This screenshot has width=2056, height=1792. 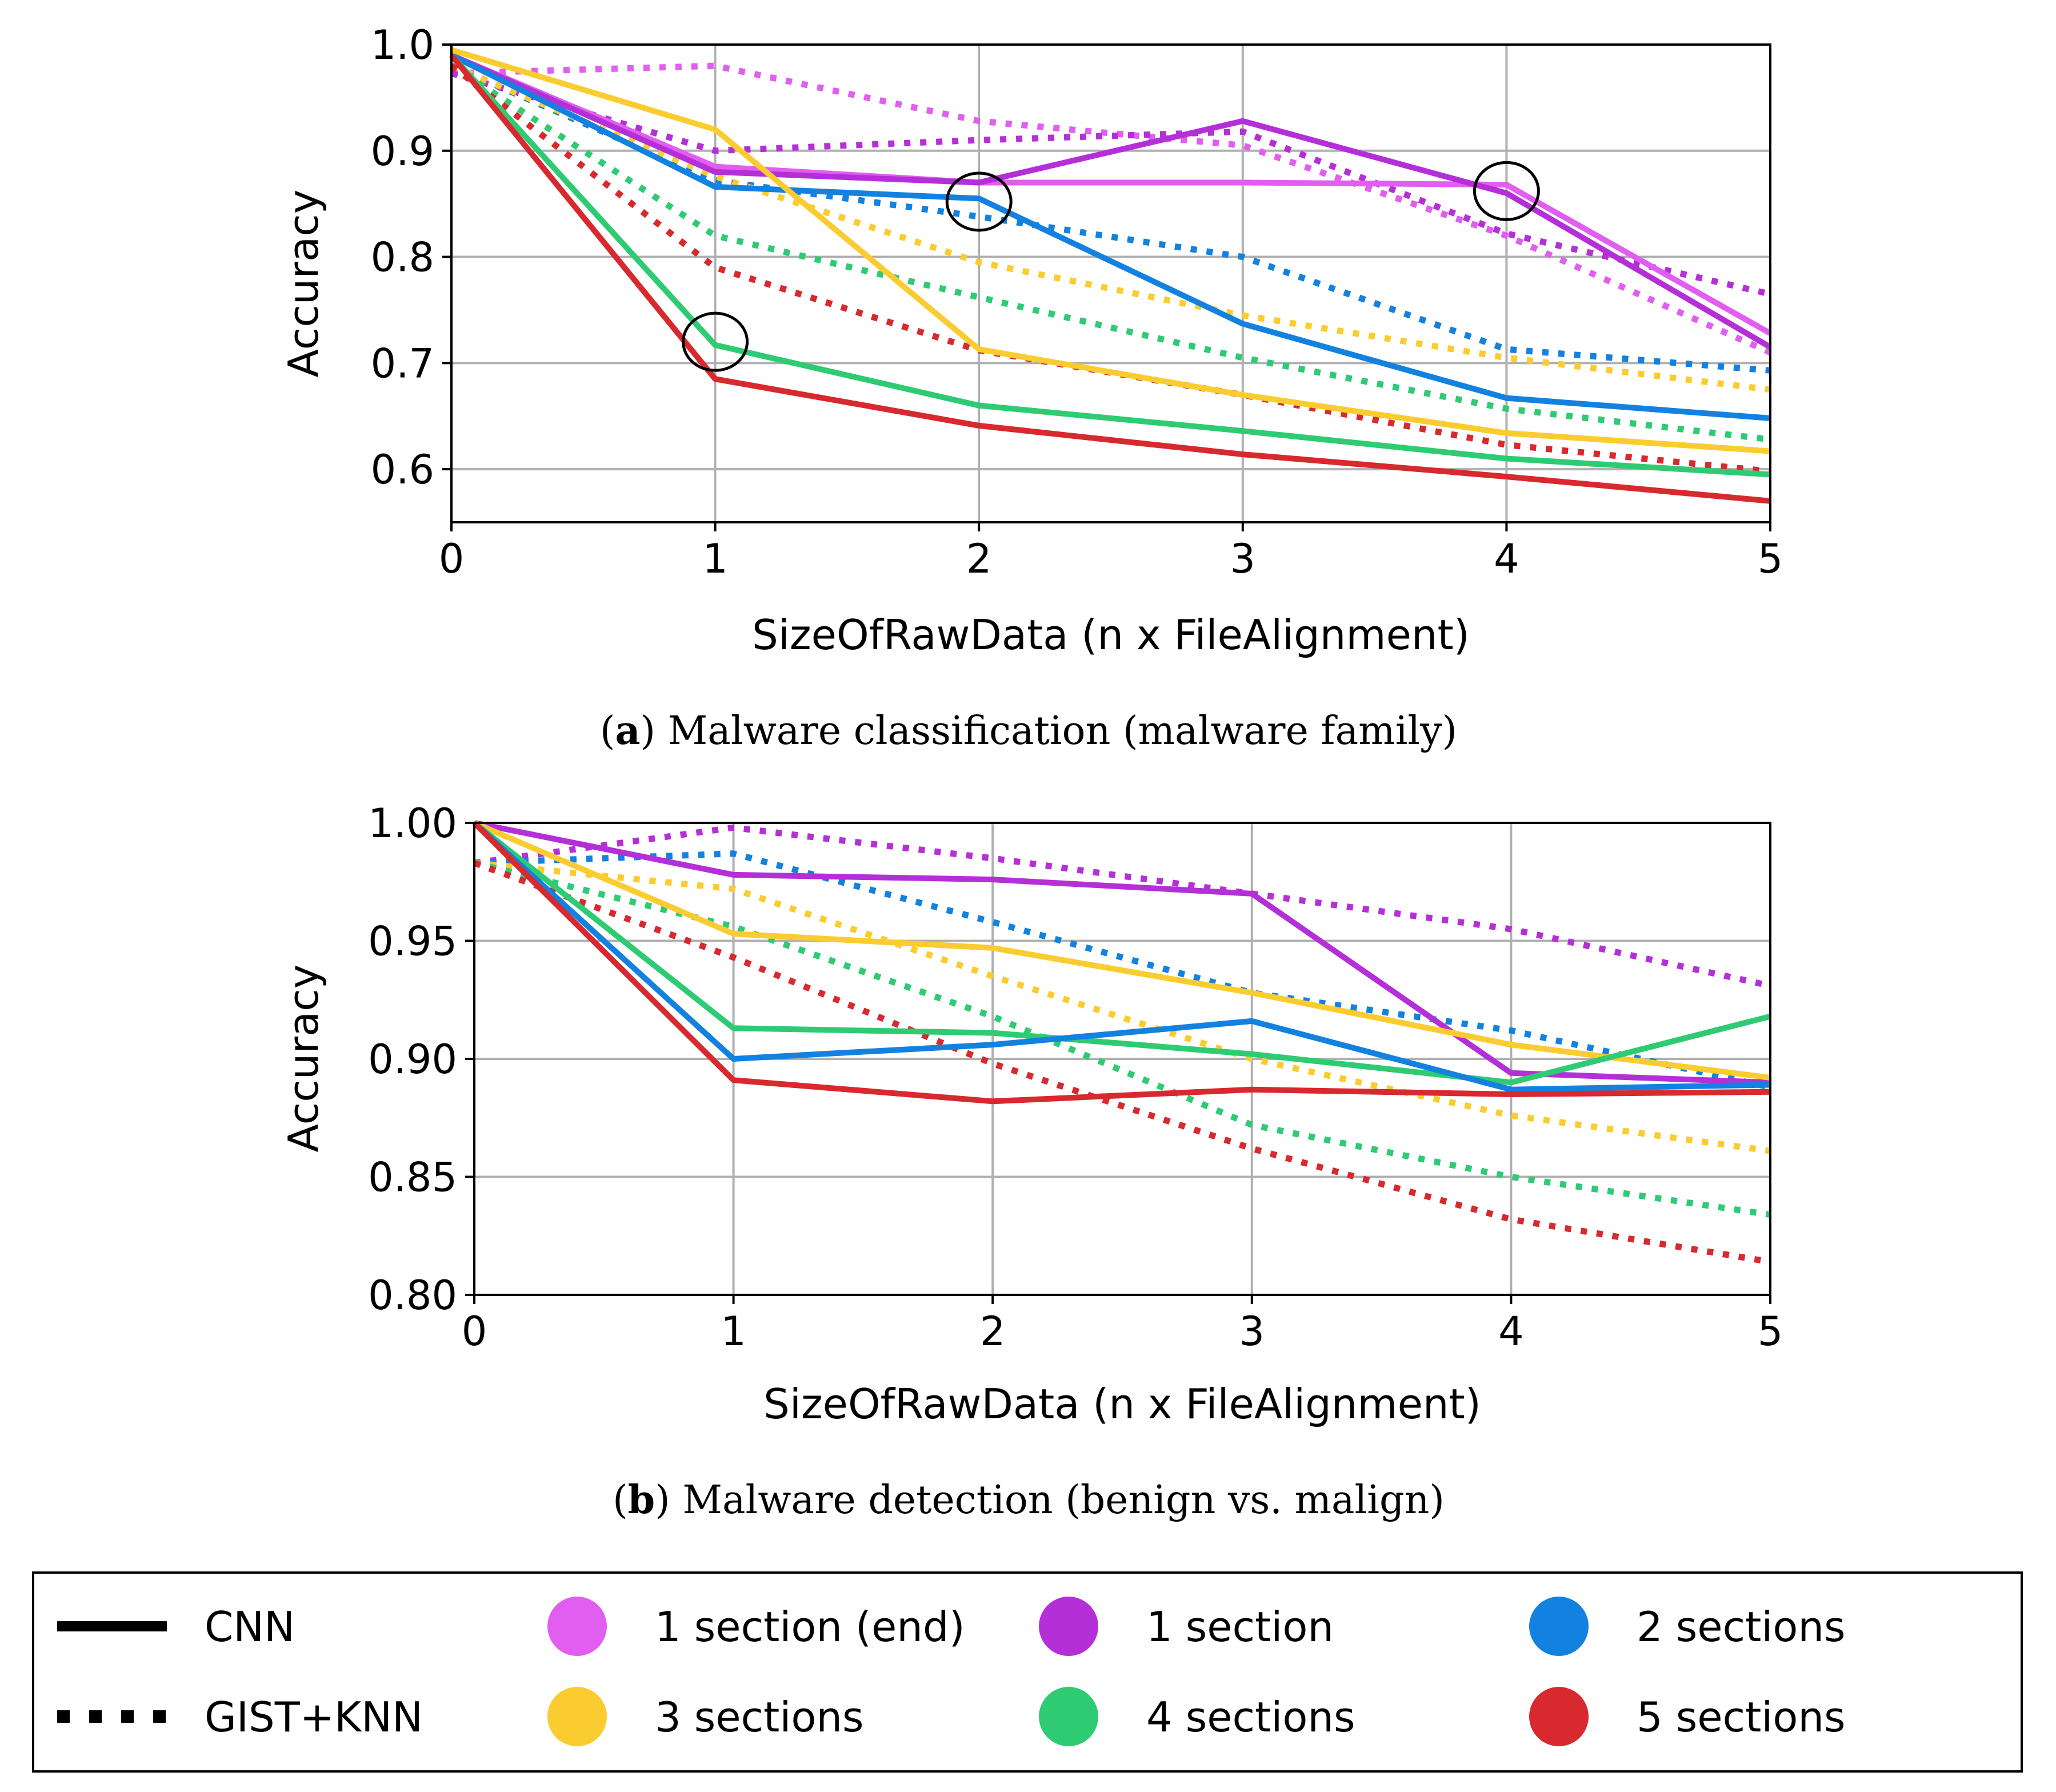 I want to click on panel-a-line-cnn-3-sections, so click(x=1110, y=250).